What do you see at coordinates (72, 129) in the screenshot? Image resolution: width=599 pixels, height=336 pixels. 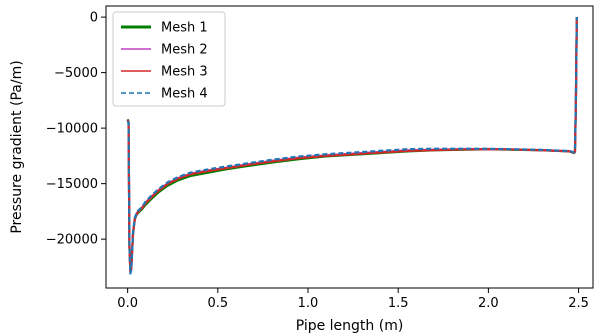 I see `y-tick-label: −10000` at bounding box center [72, 129].